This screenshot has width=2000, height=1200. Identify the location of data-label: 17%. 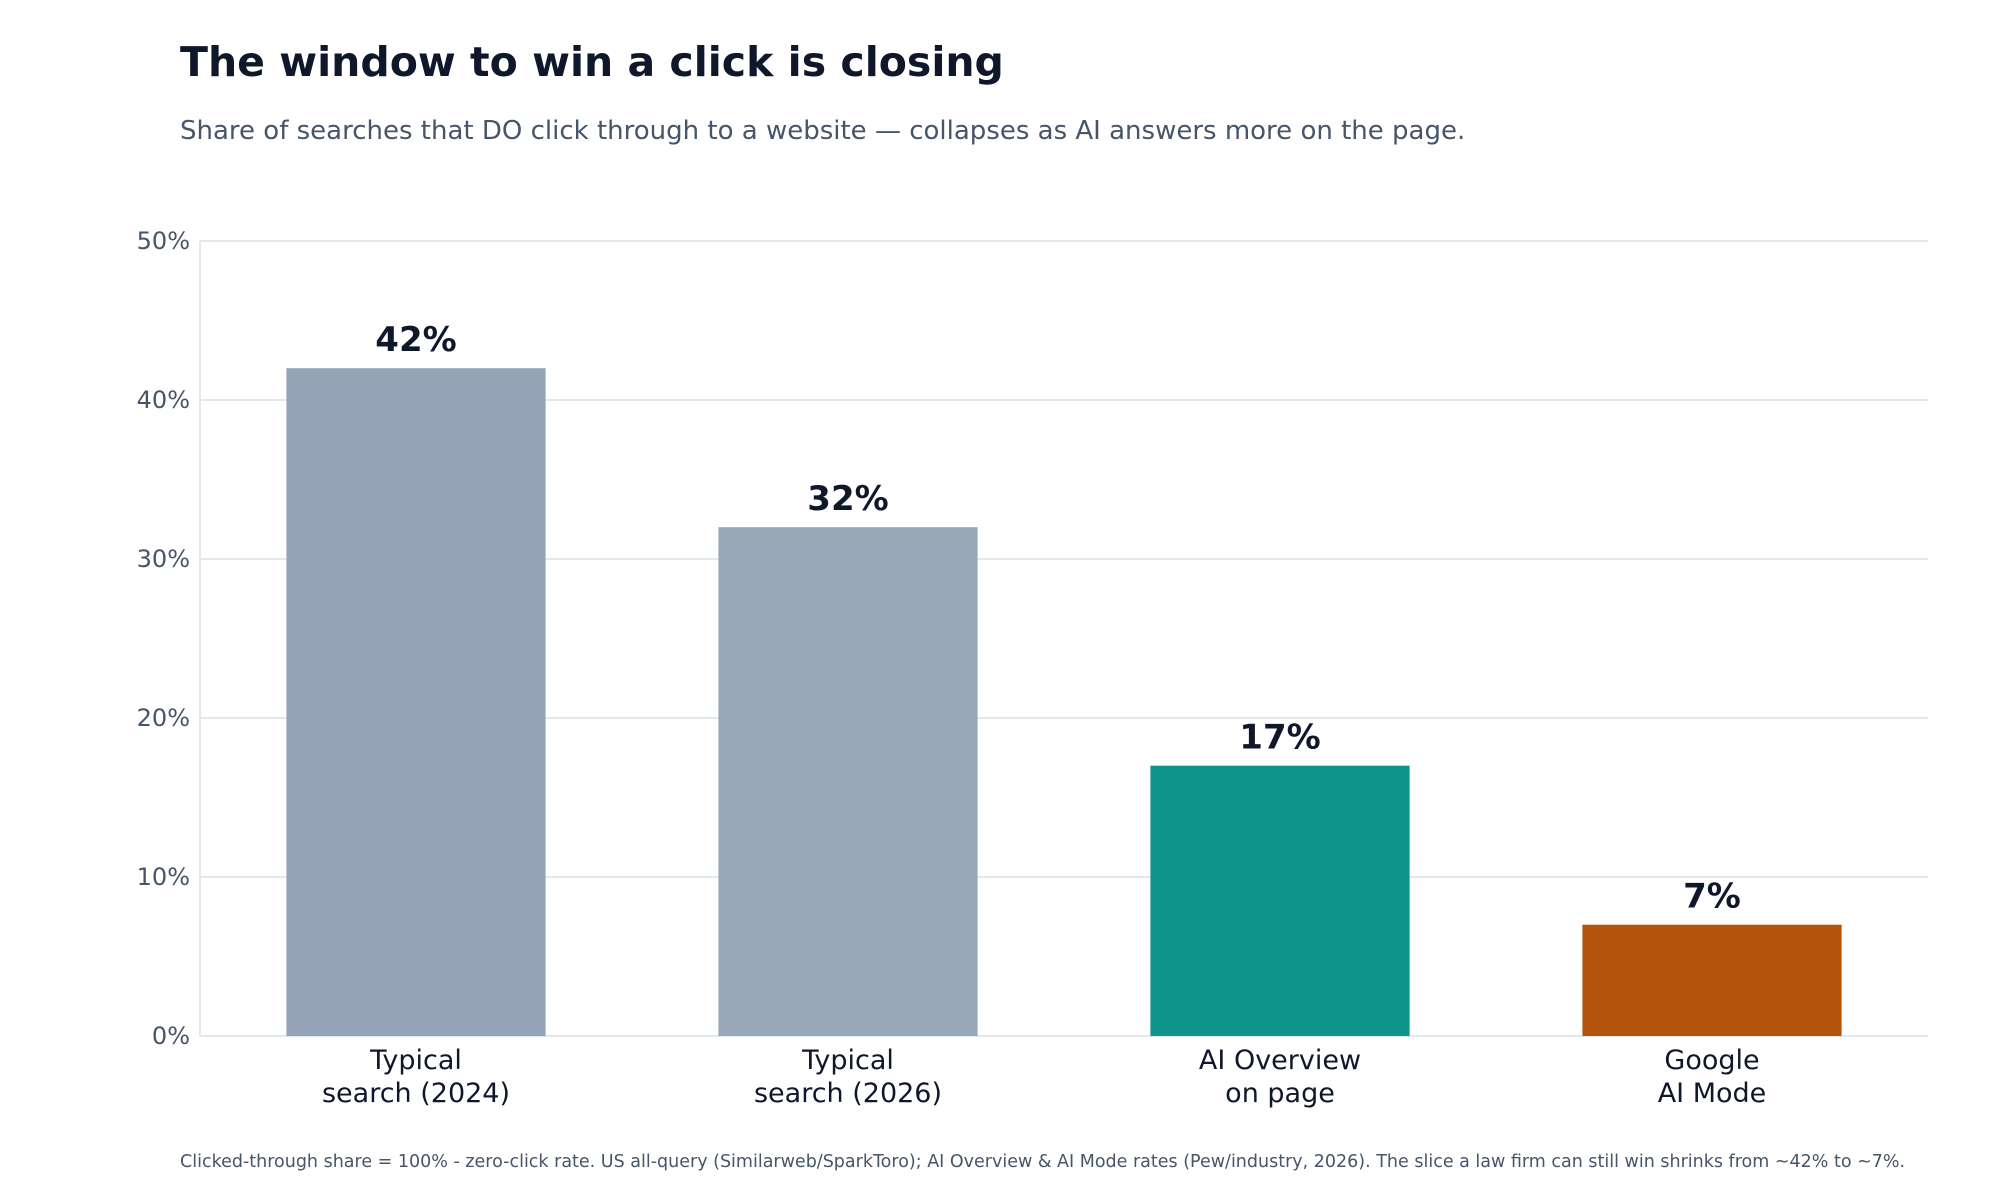
(1279, 738).